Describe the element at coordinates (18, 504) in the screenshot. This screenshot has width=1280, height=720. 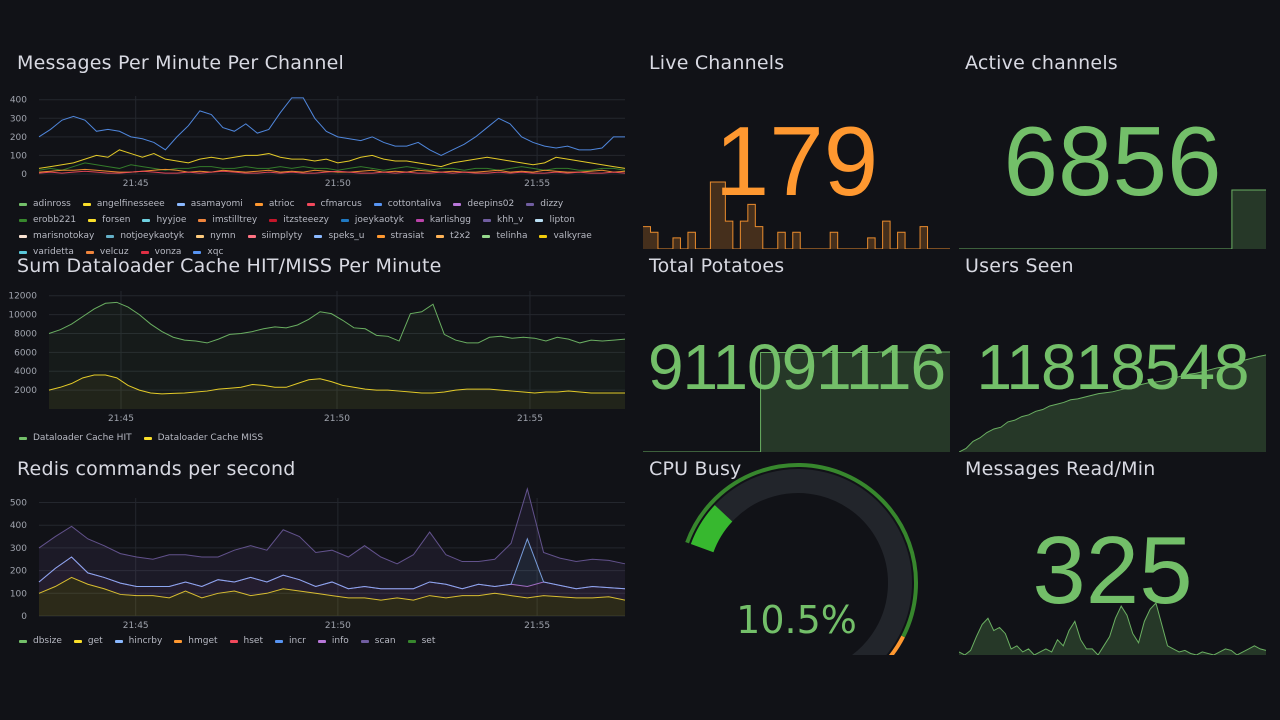
I see `y-tick-label: 500` at that location.